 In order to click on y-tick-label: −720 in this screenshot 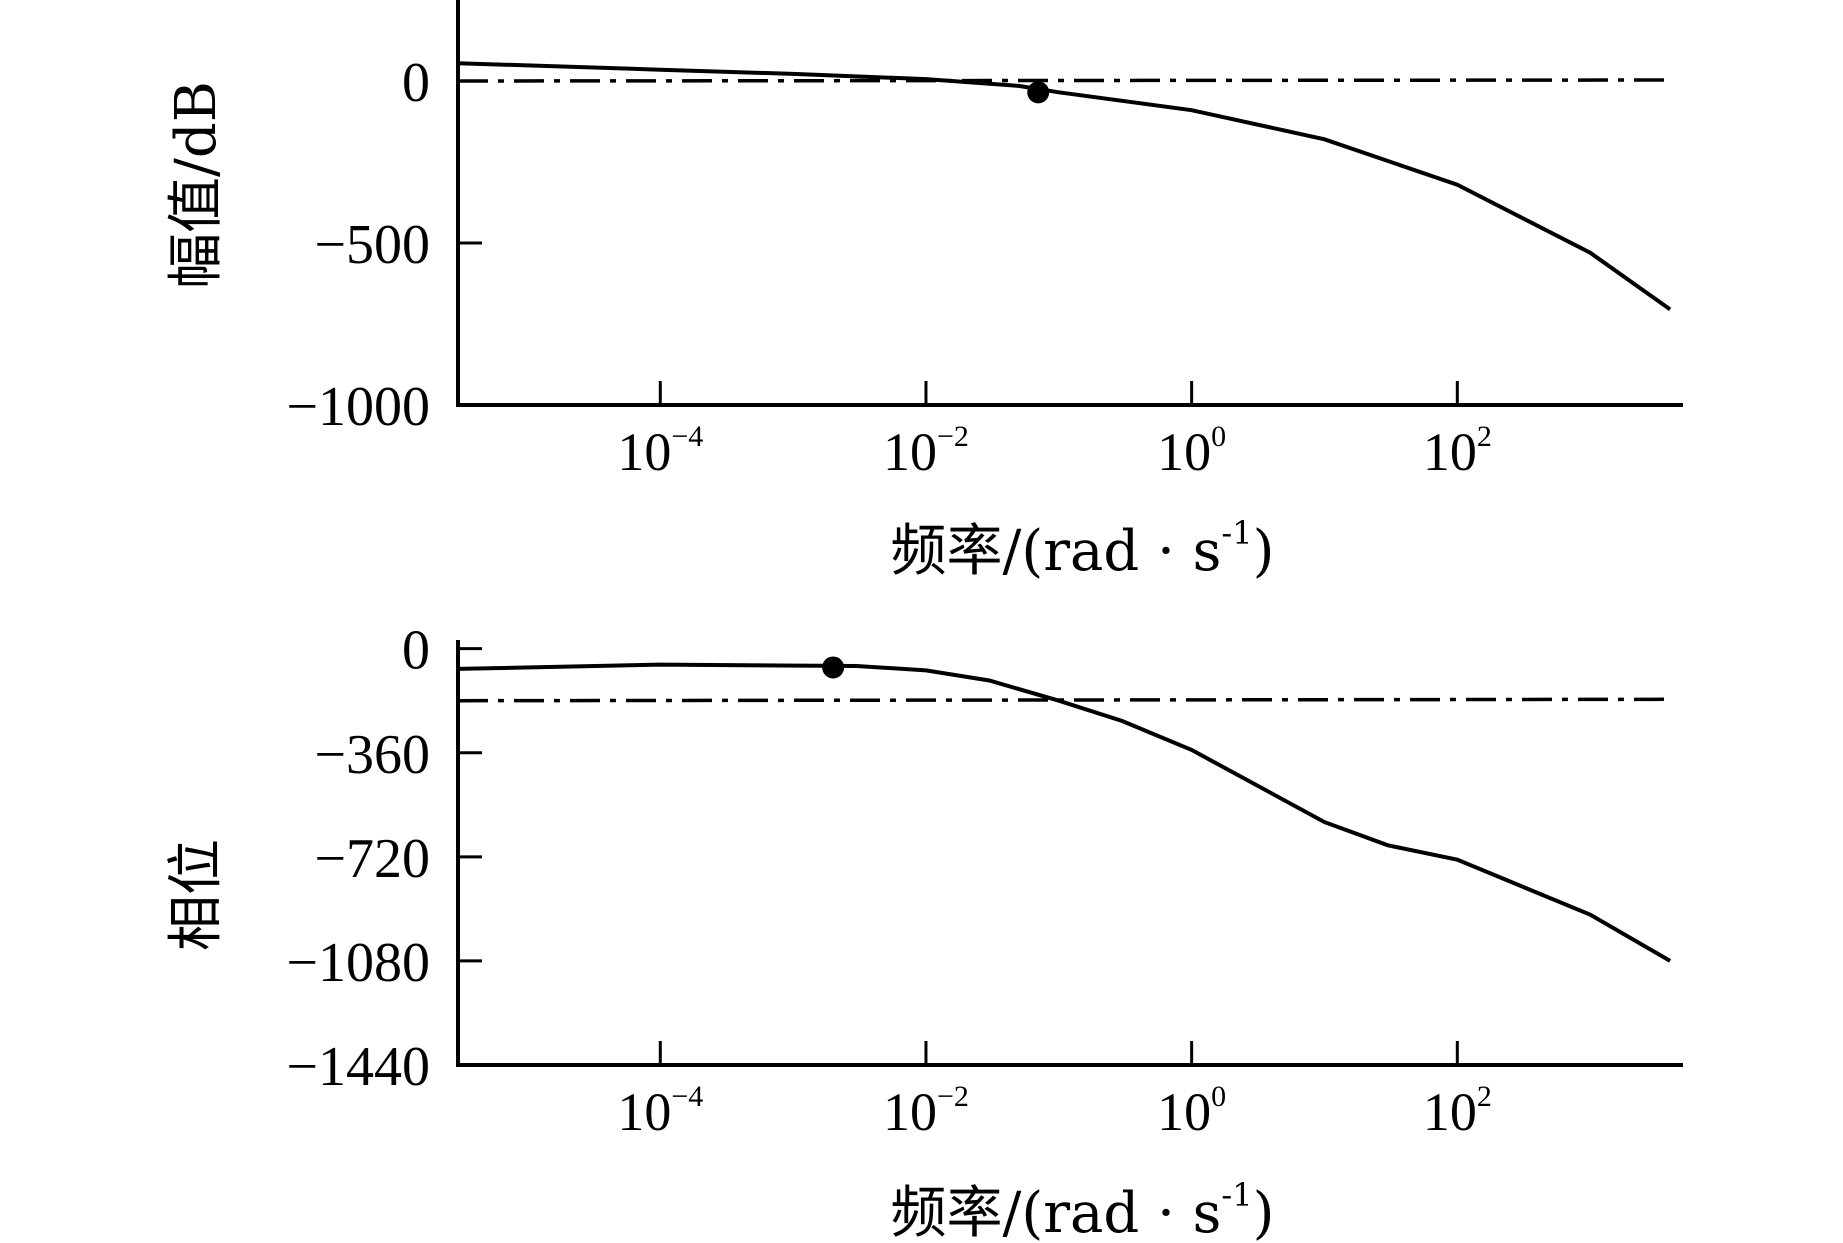, I will do `click(372, 859)`.